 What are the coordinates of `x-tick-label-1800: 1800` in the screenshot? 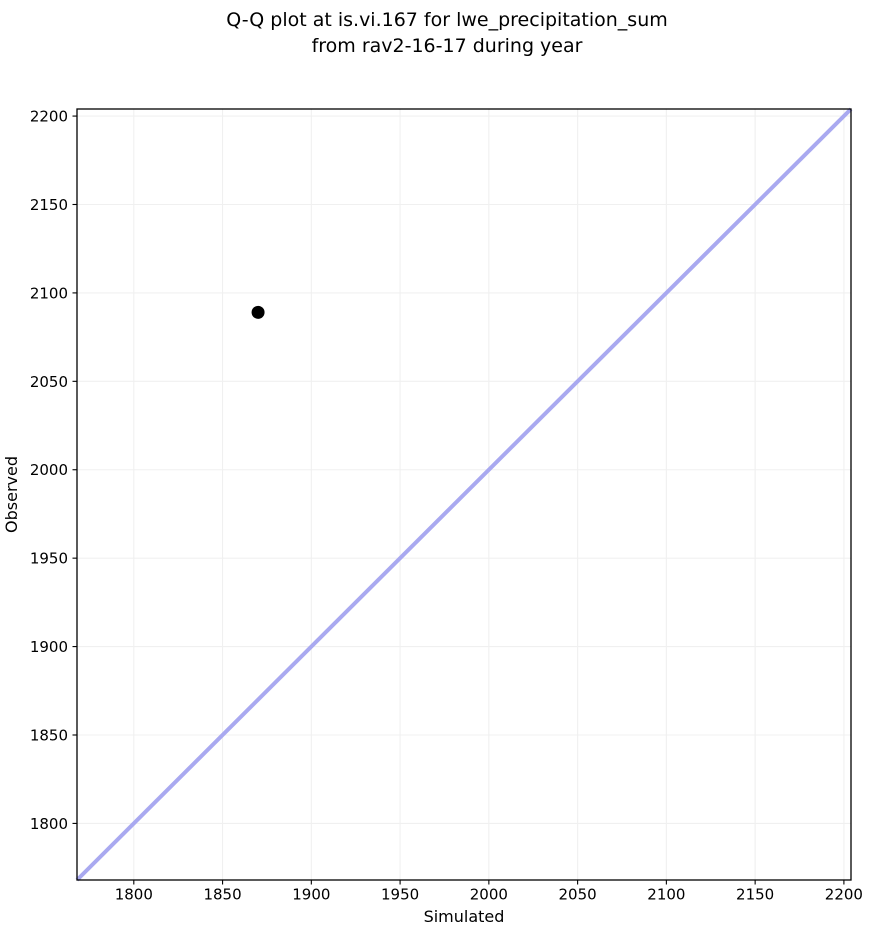 It's located at (134, 895).